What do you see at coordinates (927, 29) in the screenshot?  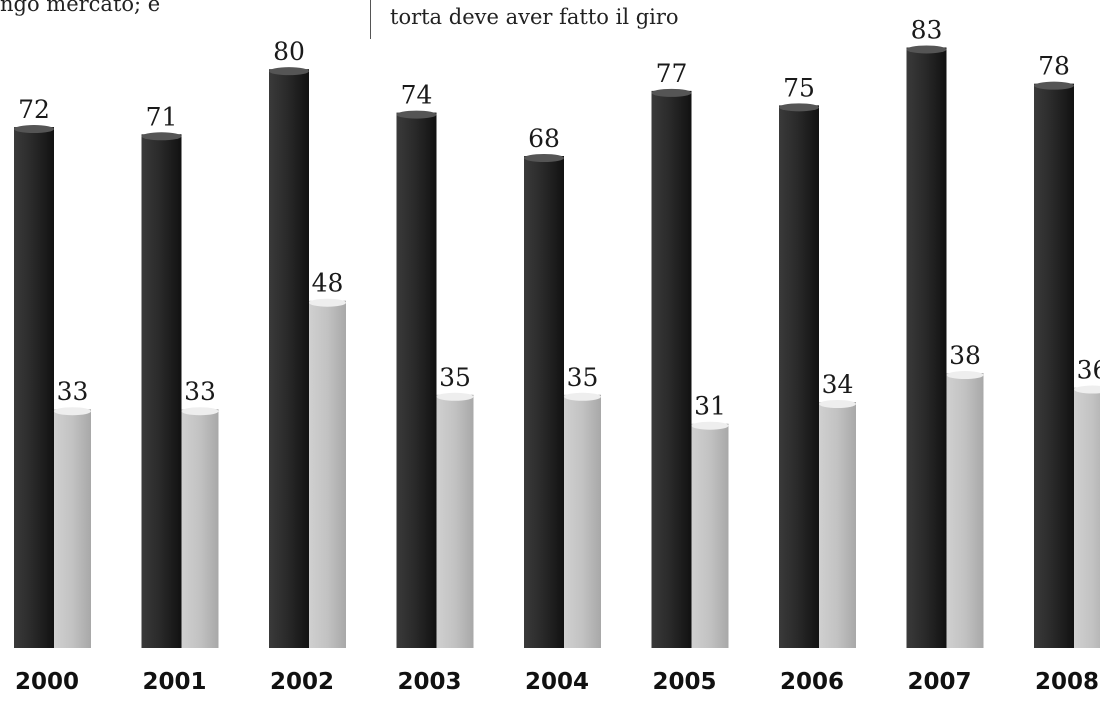 I see `data-label-2007-series-1: 83` at bounding box center [927, 29].